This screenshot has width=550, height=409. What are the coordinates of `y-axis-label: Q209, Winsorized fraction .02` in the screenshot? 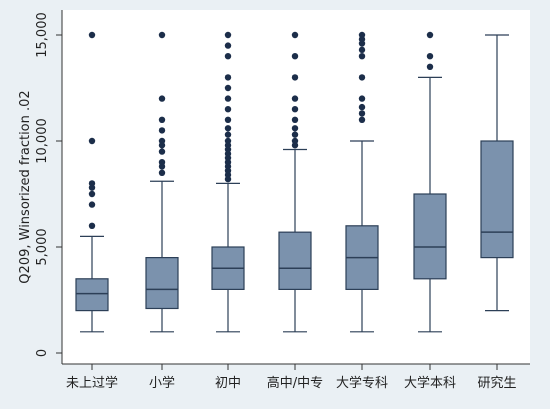 It's located at (25, 186).